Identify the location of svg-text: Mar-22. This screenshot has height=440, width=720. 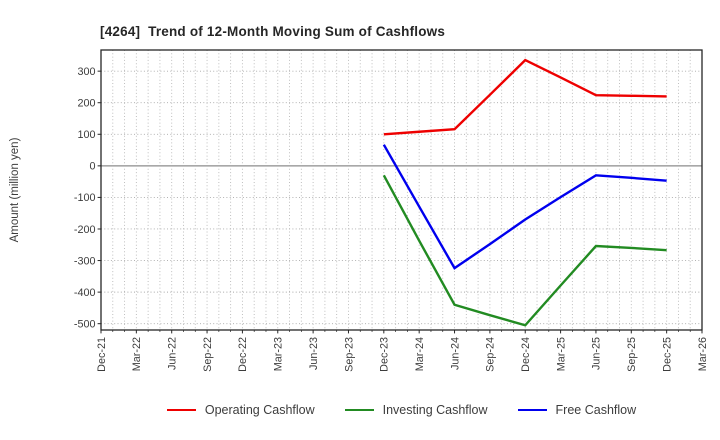
(137, 354).